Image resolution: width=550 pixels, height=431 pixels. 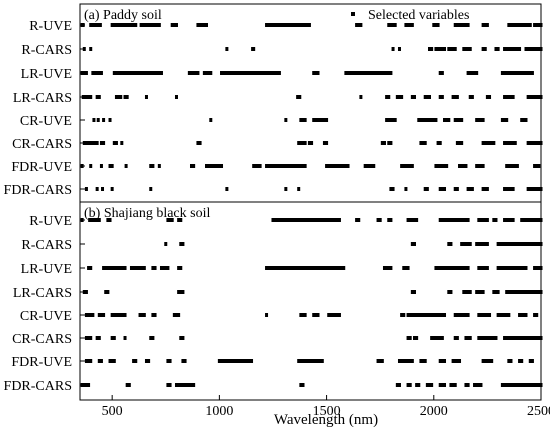 What do you see at coordinates (276, 167) in the screenshot?
I see `row-fdr-uve: FDR-UVE` at bounding box center [276, 167].